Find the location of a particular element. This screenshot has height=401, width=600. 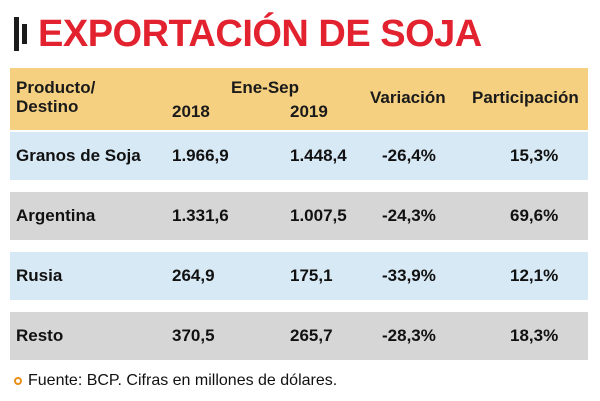

header-share: Participación is located at coordinates (525, 97).